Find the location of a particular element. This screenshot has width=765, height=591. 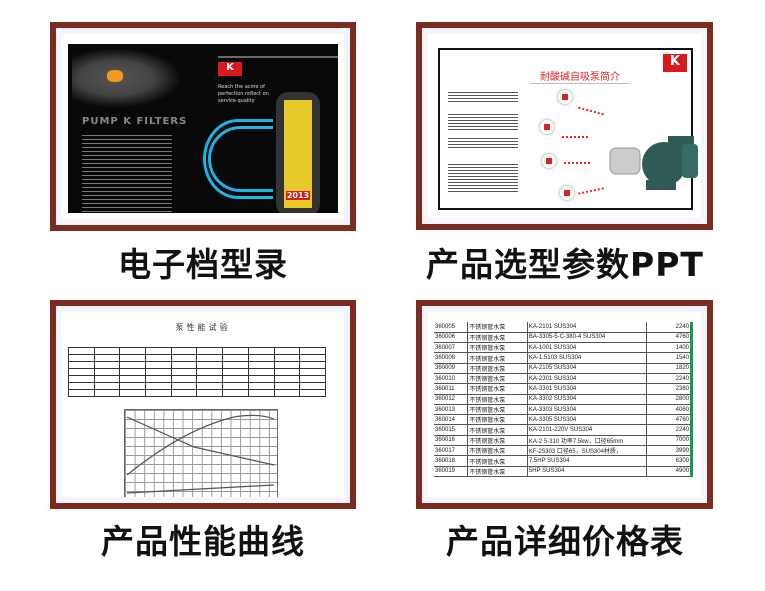

divider is located at coordinates (278, 57).